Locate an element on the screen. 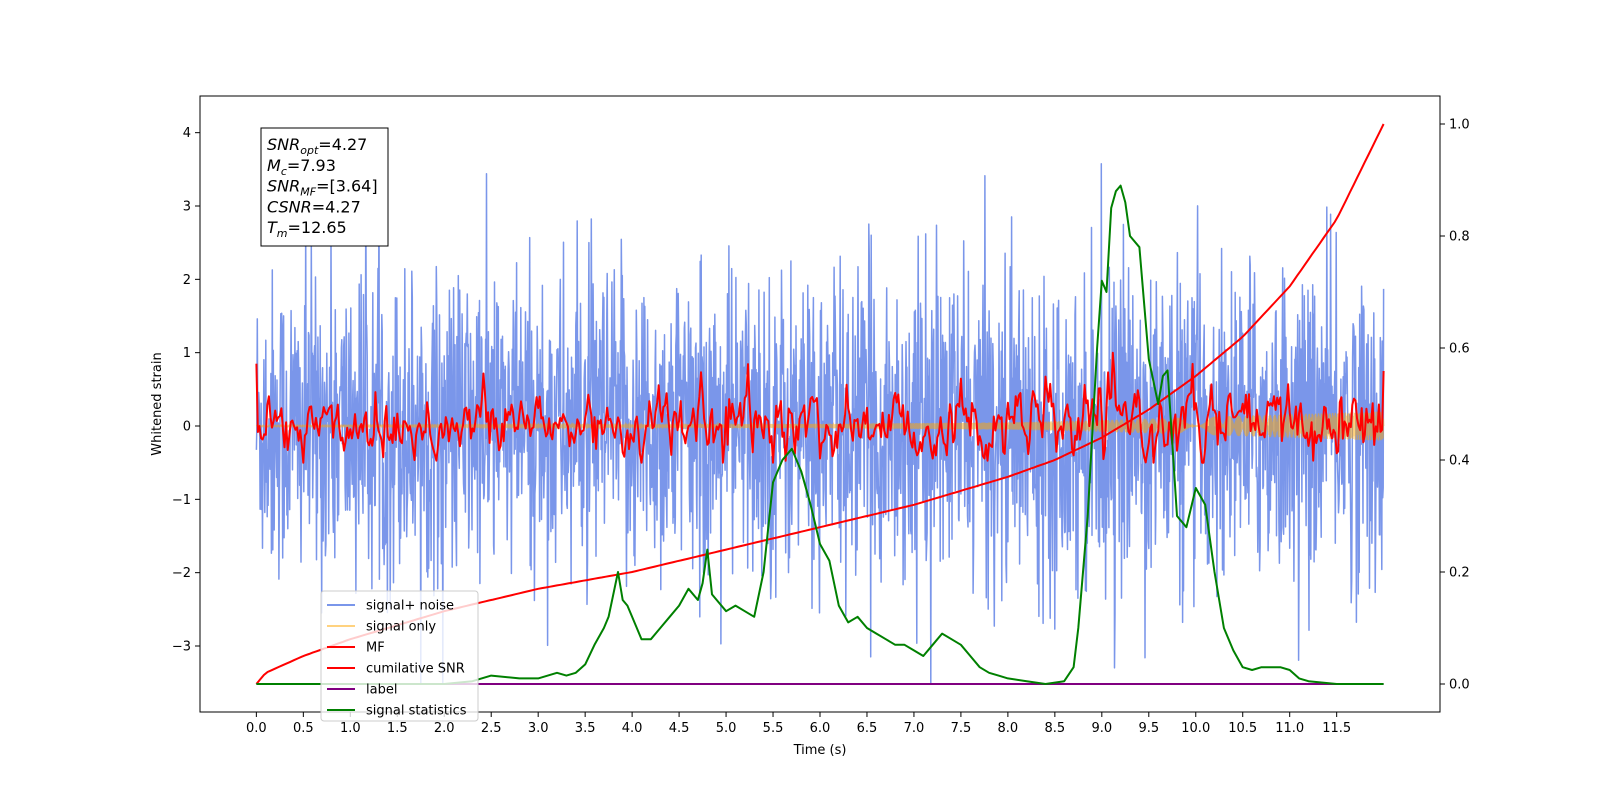 The image size is (1600, 800). x-tick-label: 0.5 is located at coordinates (303, 728).